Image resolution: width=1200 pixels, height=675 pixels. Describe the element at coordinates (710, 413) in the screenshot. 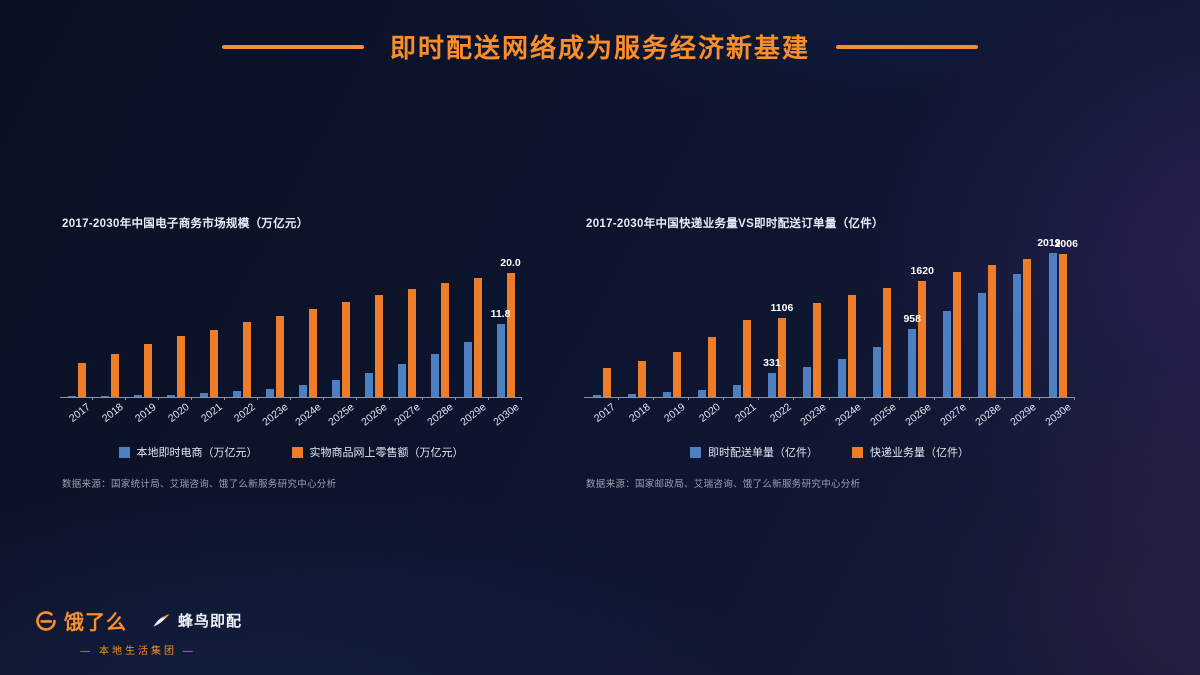

I see `x-axis-label: 2020` at that location.